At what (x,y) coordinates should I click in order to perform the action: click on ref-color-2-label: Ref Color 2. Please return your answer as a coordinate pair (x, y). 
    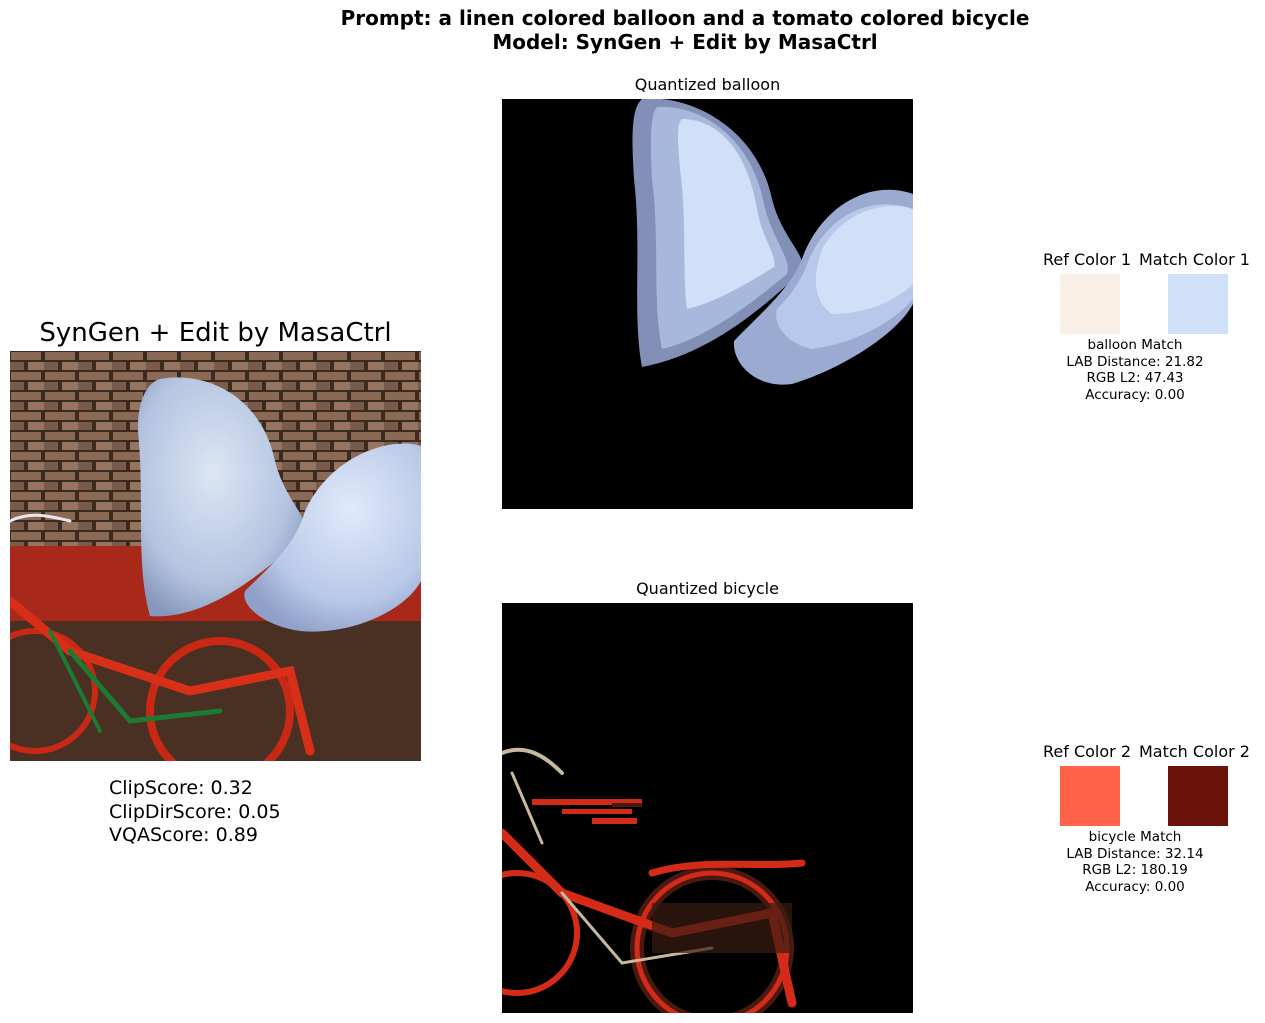
    Looking at the image, I should click on (1087, 751).